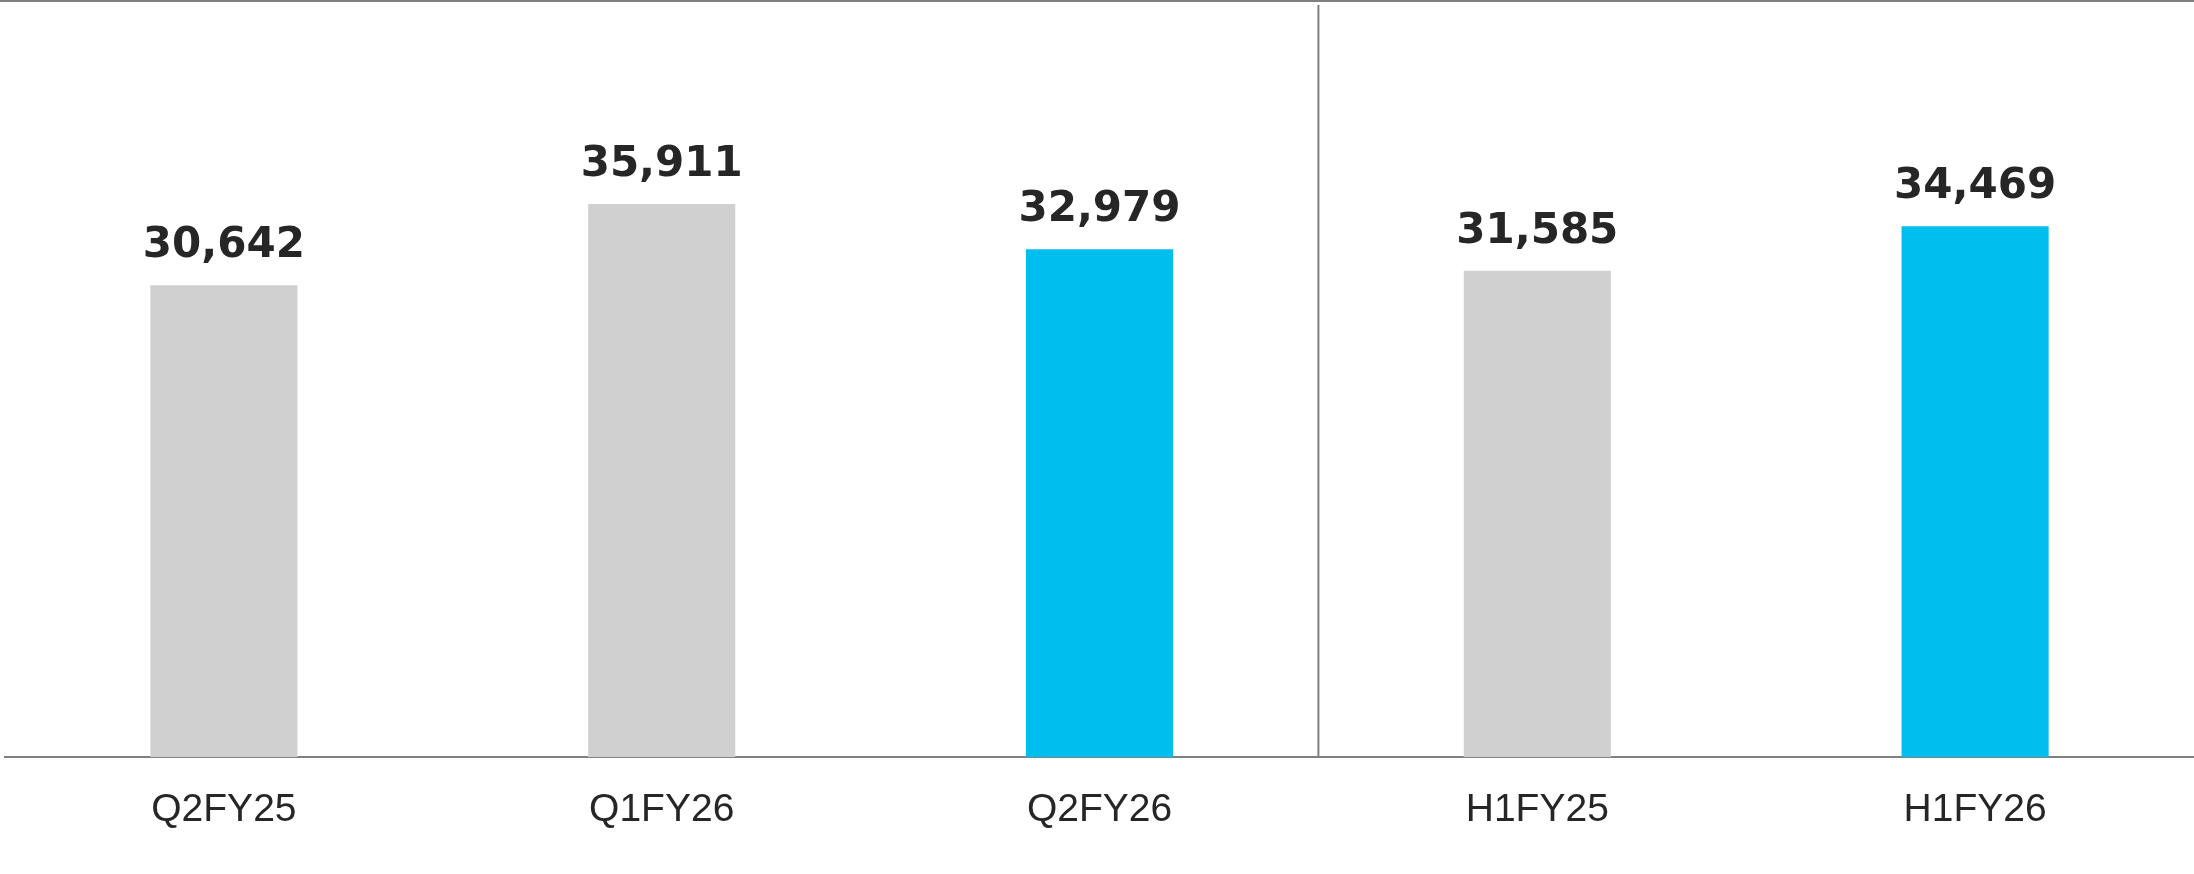  What do you see at coordinates (224, 808) in the screenshot?
I see `x-tick-label: Q2FY25` at bounding box center [224, 808].